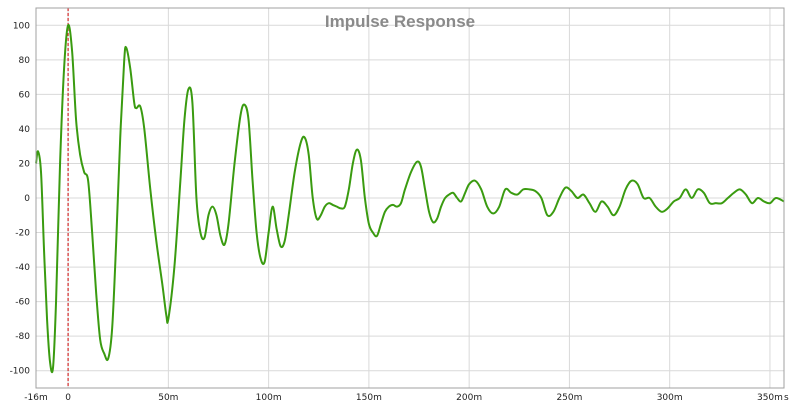  Describe the element at coordinates (20, 198) in the screenshot. I see `y-axis-ticks: 100 80 60 40 20 0 -20 -40 -60 -80 -100` at that location.